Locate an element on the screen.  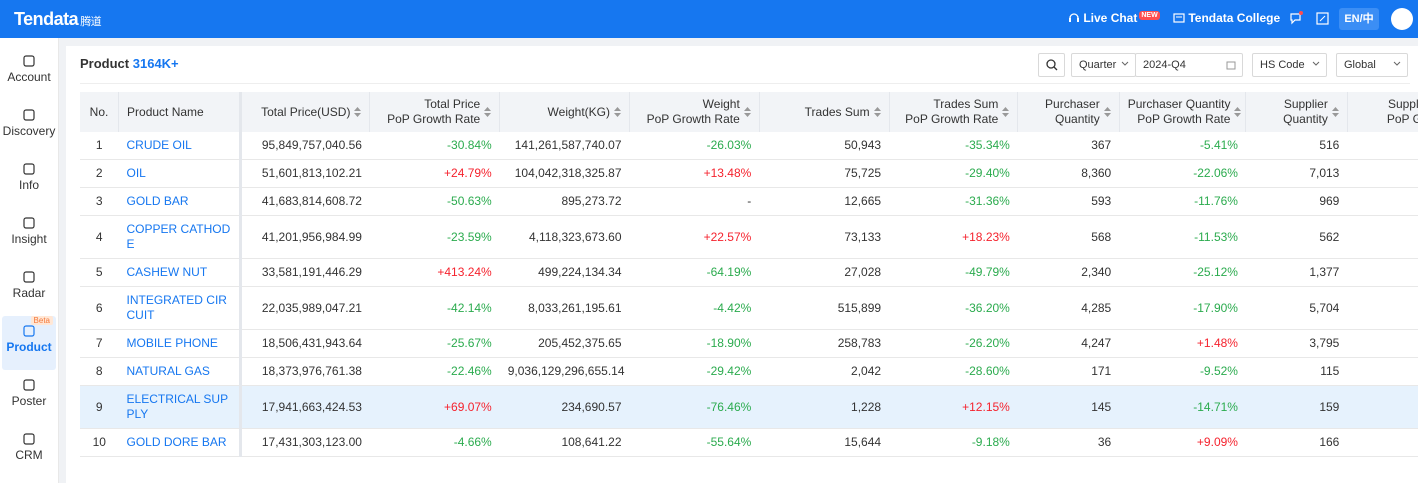
nav-item: Insight is located at coordinates (29, 235).